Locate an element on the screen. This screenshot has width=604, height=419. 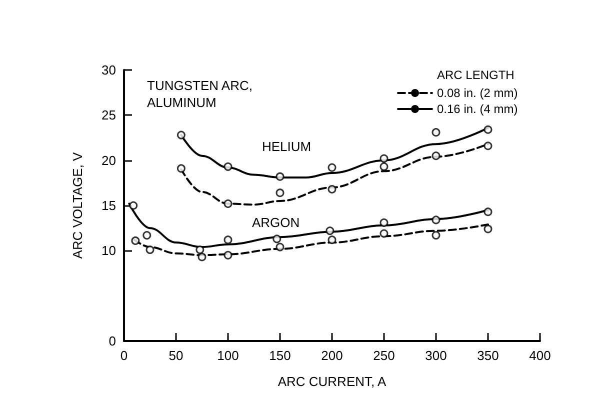
y-axis-title: ARC VOLTAGE, V is located at coordinates (77, 205).